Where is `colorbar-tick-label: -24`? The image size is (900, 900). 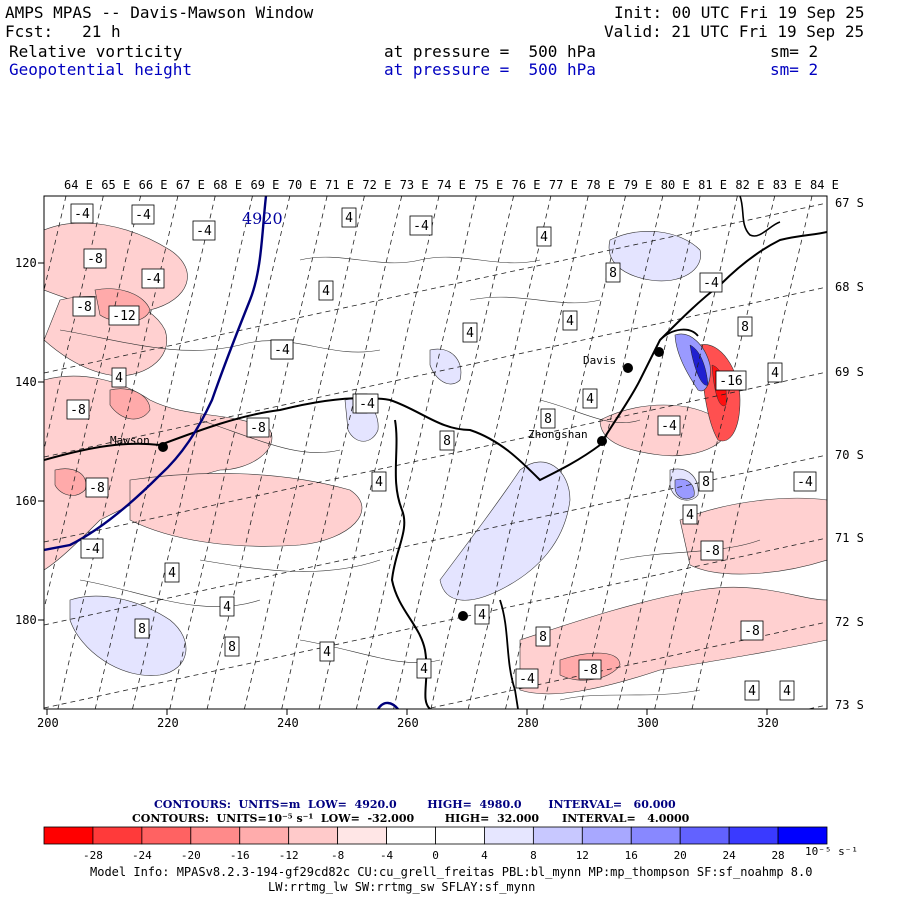
colorbar-tick-label: -24 is located at coordinates (142, 855).